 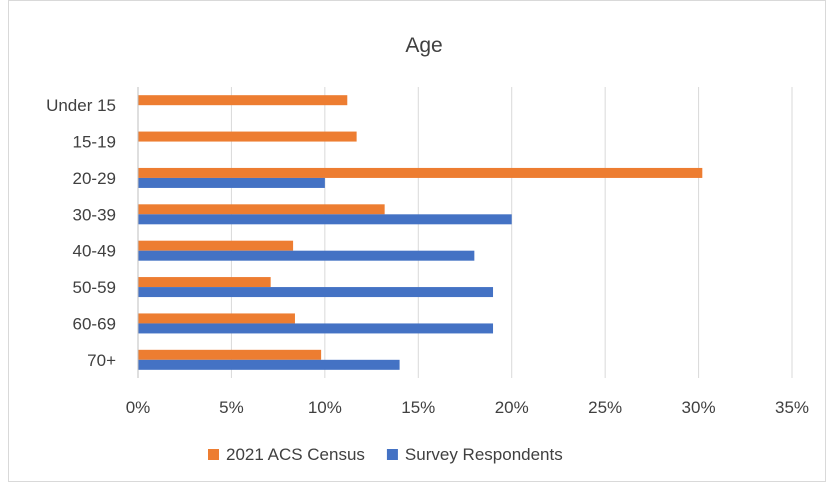 I want to click on category-label: 70+, so click(x=101, y=360).